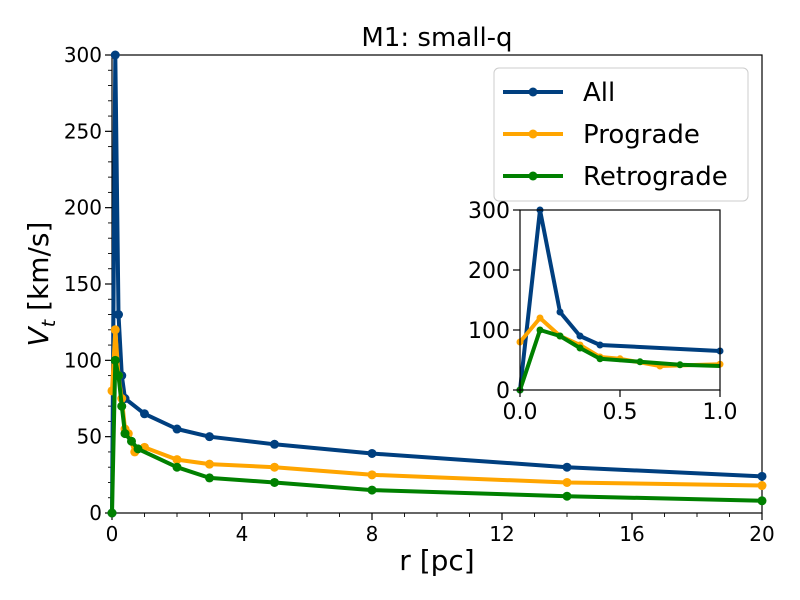 This screenshot has height=600, width=800. Describe the element at coordinates (533, 176) in the screenshot. I see `legend-marker-retrograde` at that location.